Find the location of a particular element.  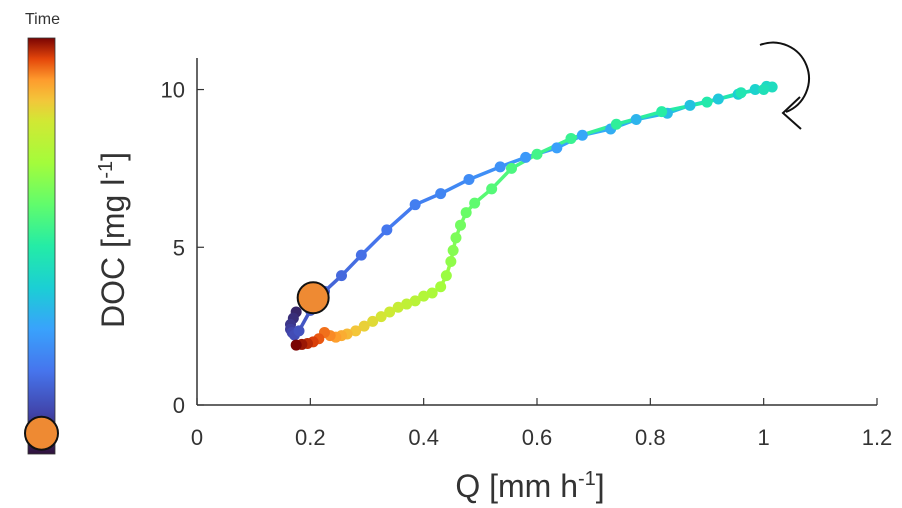

y-axis-title: DOC [mg l-1] is located at coordinates (113, 240).